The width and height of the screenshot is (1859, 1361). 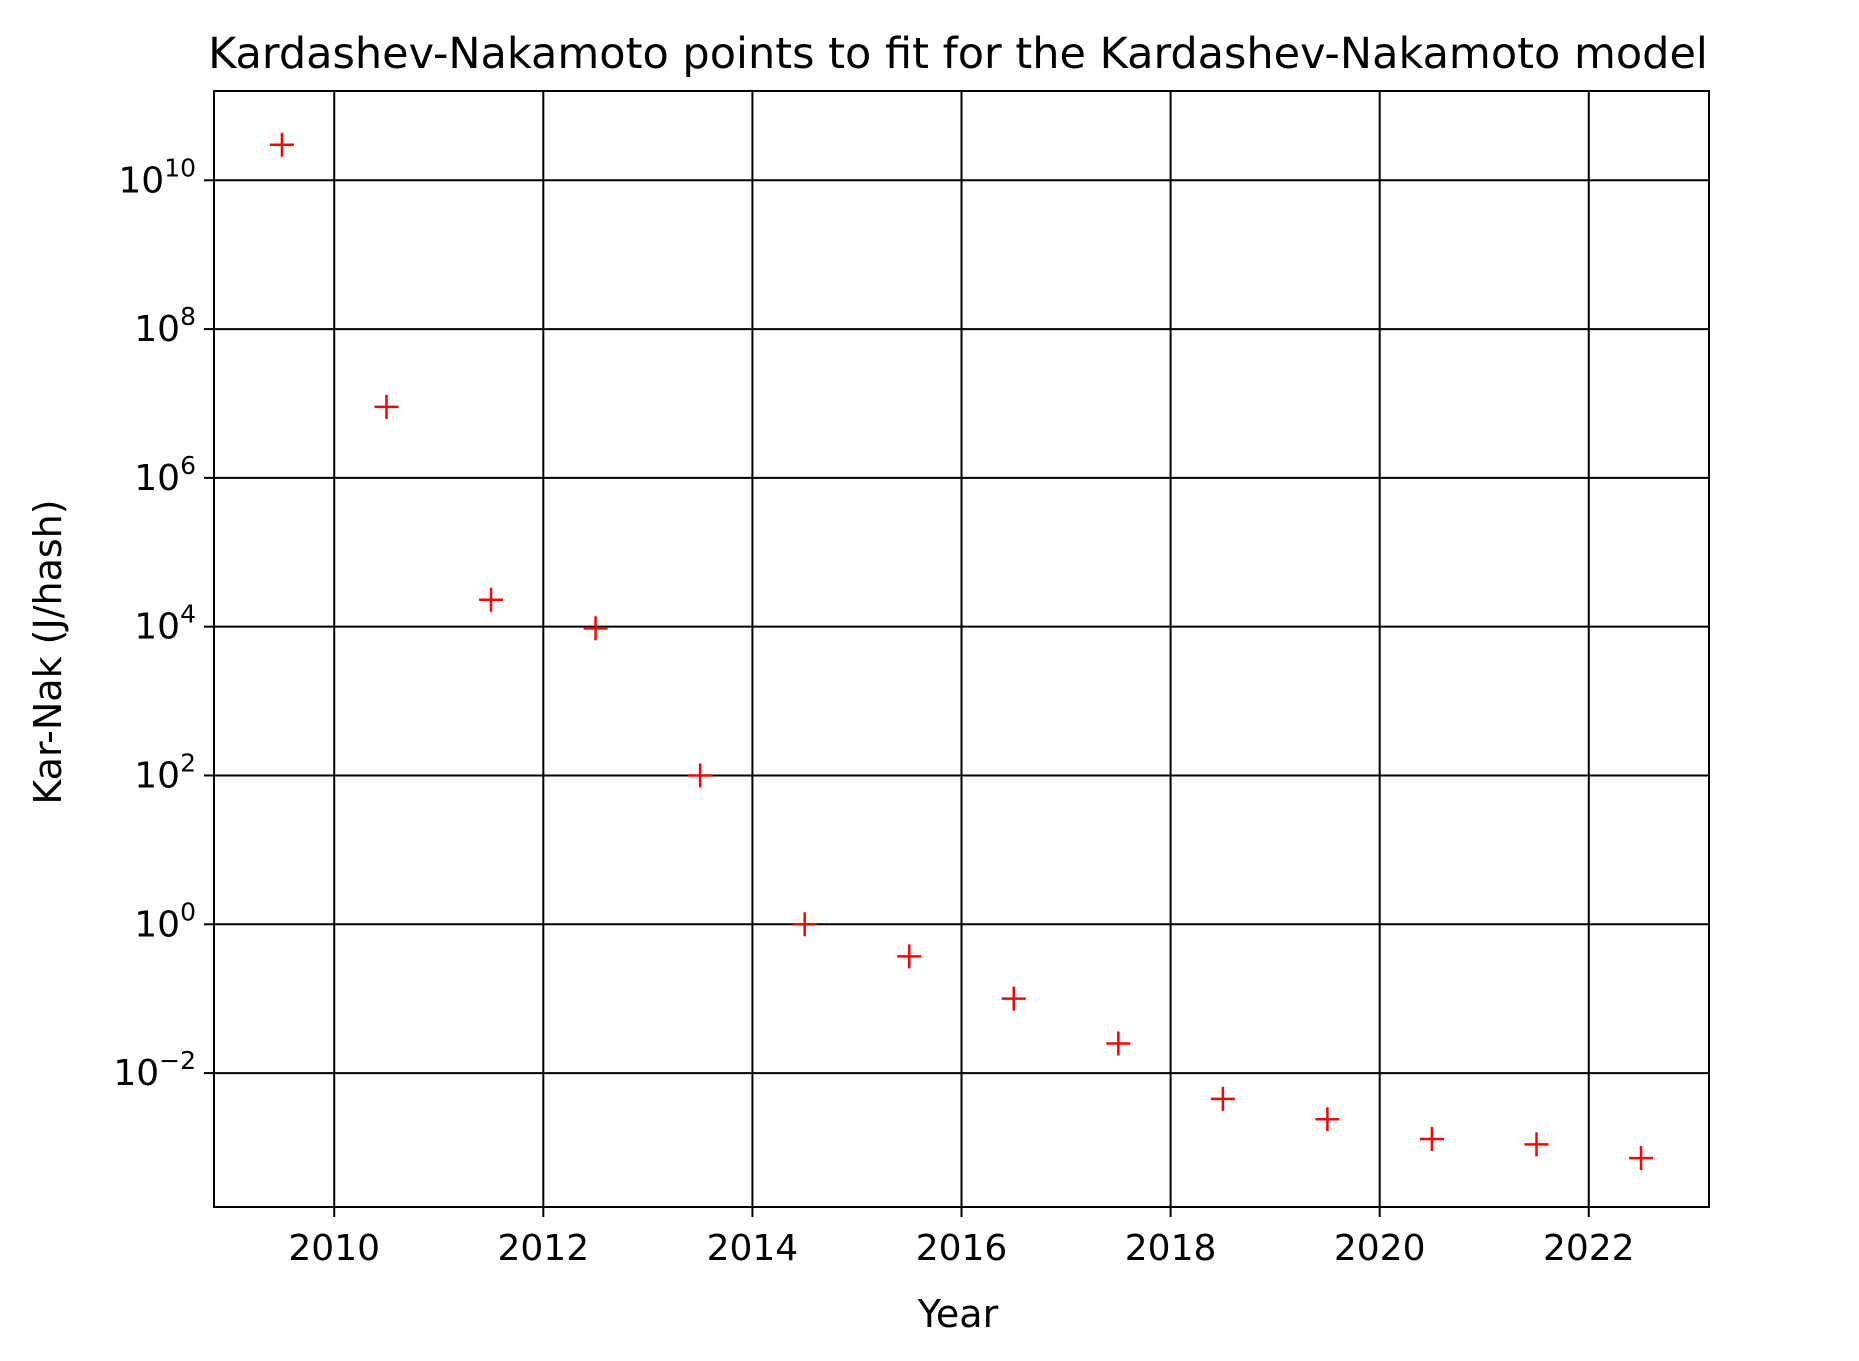 I want to click on x-tick-label: 2016, so click(x=962, y=1248).